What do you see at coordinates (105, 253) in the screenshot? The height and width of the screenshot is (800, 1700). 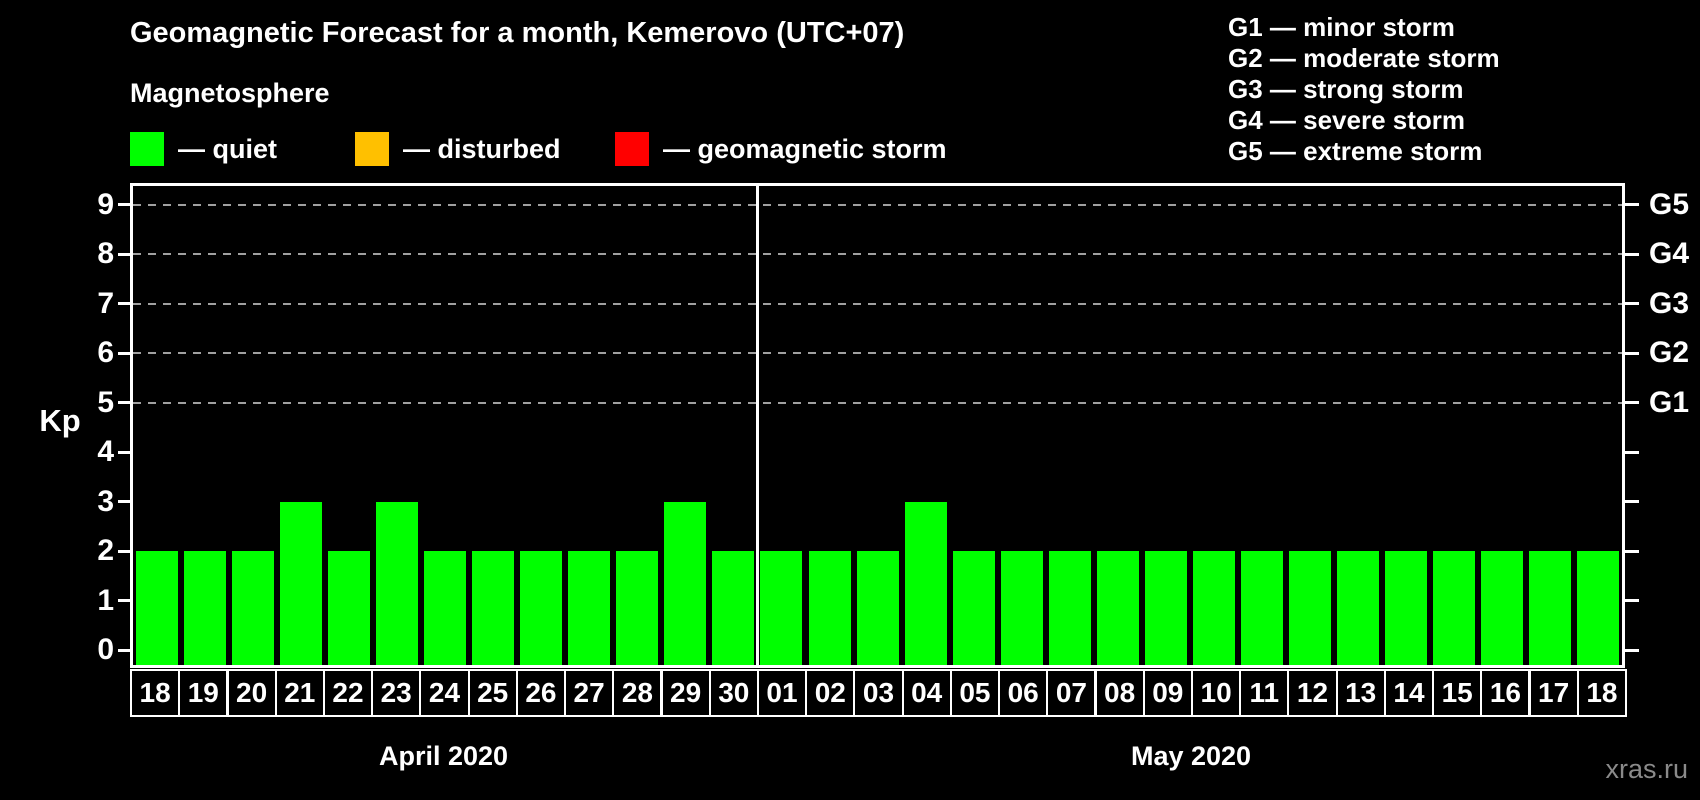 I see `y-tick-label: 8` at bounding box center [105, 253].